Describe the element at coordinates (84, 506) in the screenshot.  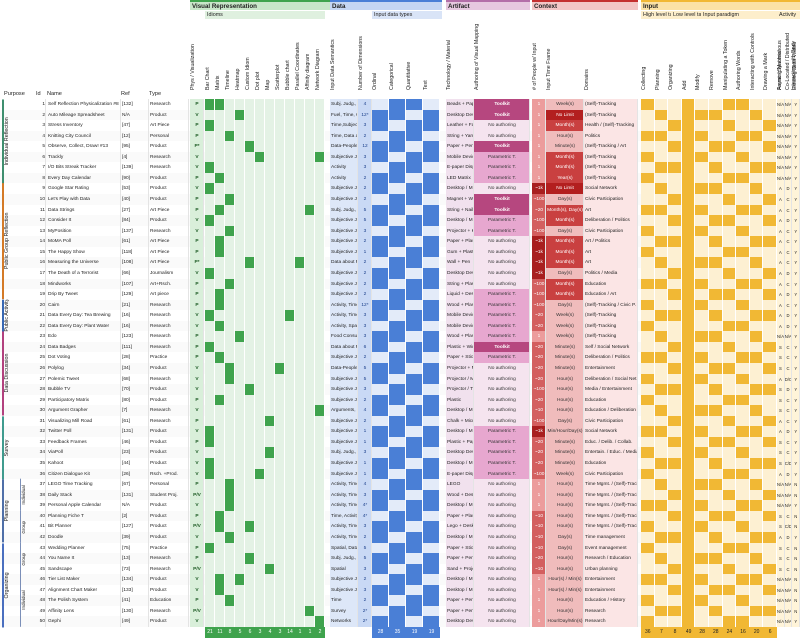
I see `row-name: Personal Apple Calendar` at that location.